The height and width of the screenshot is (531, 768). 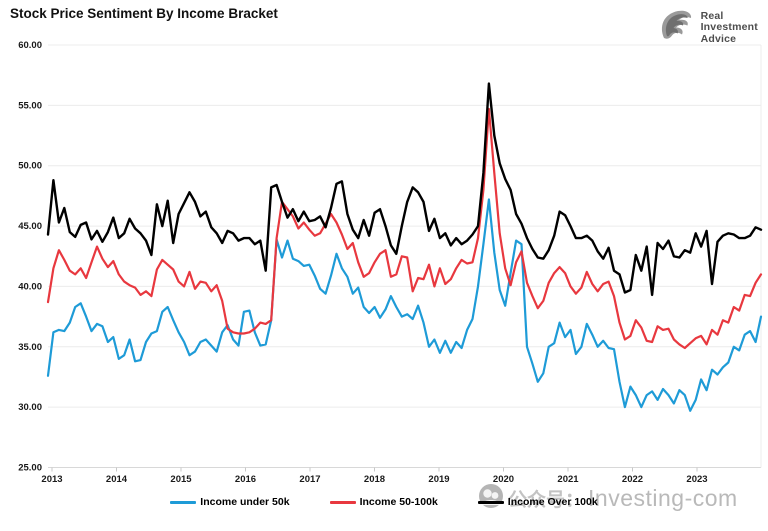 What do you see at coordinates (30, 226) in the screenshot?
I see `y-axis-label-45: 45.00` at bounding box center [30, 226].